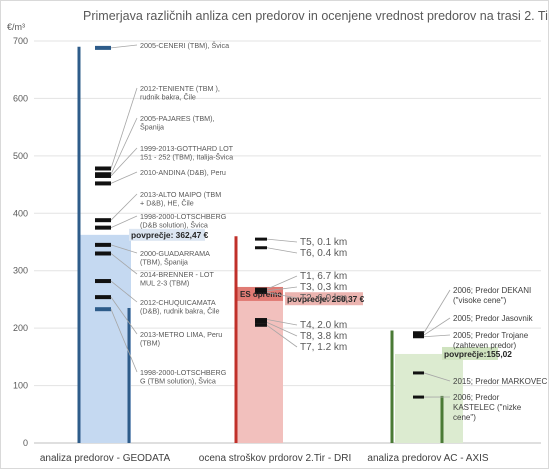 The width and height of the screenshot is (549, 469). What do you see at coordinates (16, 27) in the screenshot?
I see `y-axis-label: €/m³` at bounding box center [16, 27].